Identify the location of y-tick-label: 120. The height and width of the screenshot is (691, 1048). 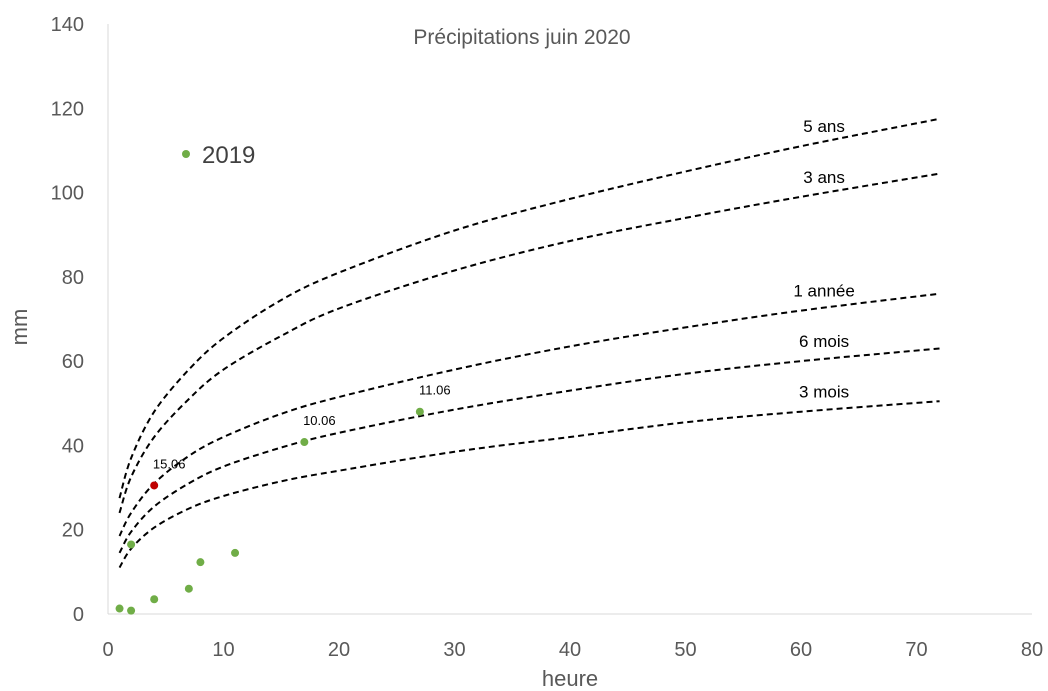
(67, 109).